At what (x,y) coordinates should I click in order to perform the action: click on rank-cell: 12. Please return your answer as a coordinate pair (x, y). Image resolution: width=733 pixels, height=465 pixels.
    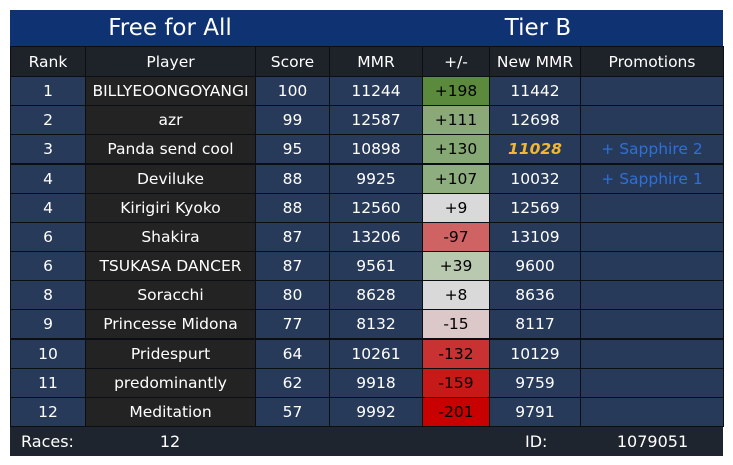
    Looking at the image, I should click on (48, 411).